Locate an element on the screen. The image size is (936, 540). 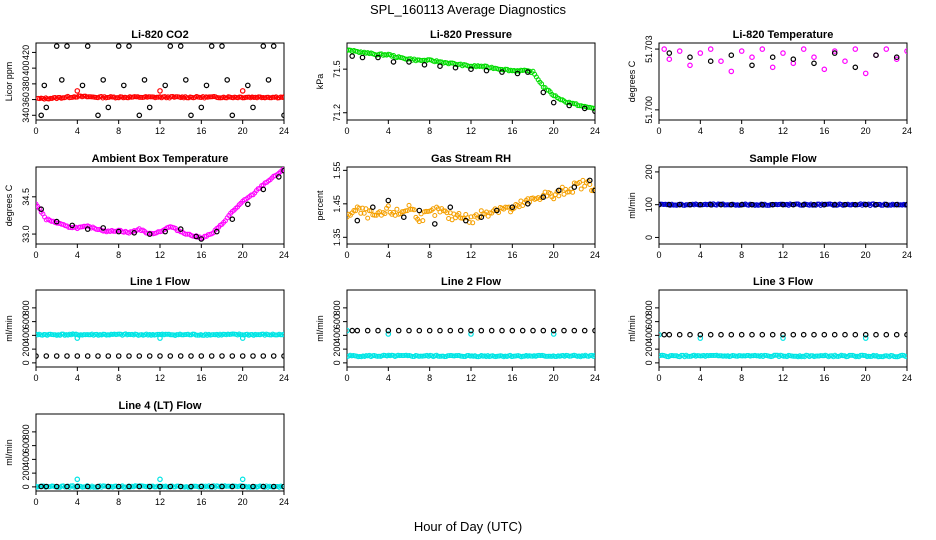
series-temperature-scatter is located at coordinates (784, 61).